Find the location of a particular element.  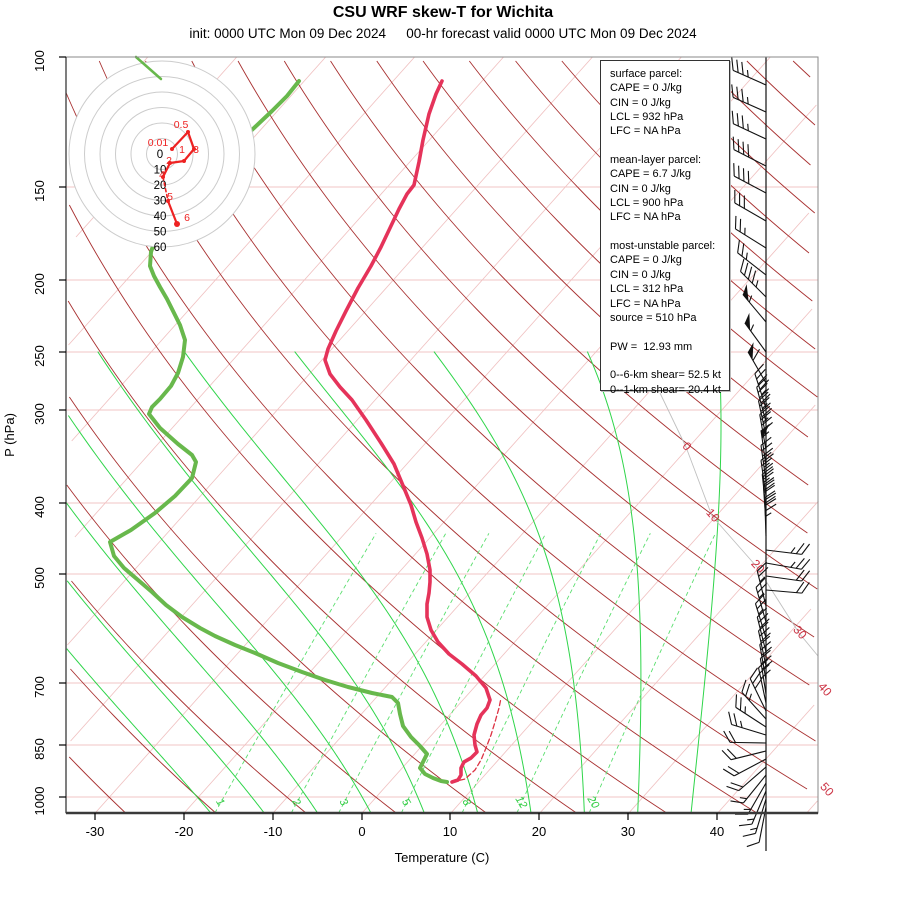

info-box-line: most-unstable parcel: is located at coordinates (663, 246).